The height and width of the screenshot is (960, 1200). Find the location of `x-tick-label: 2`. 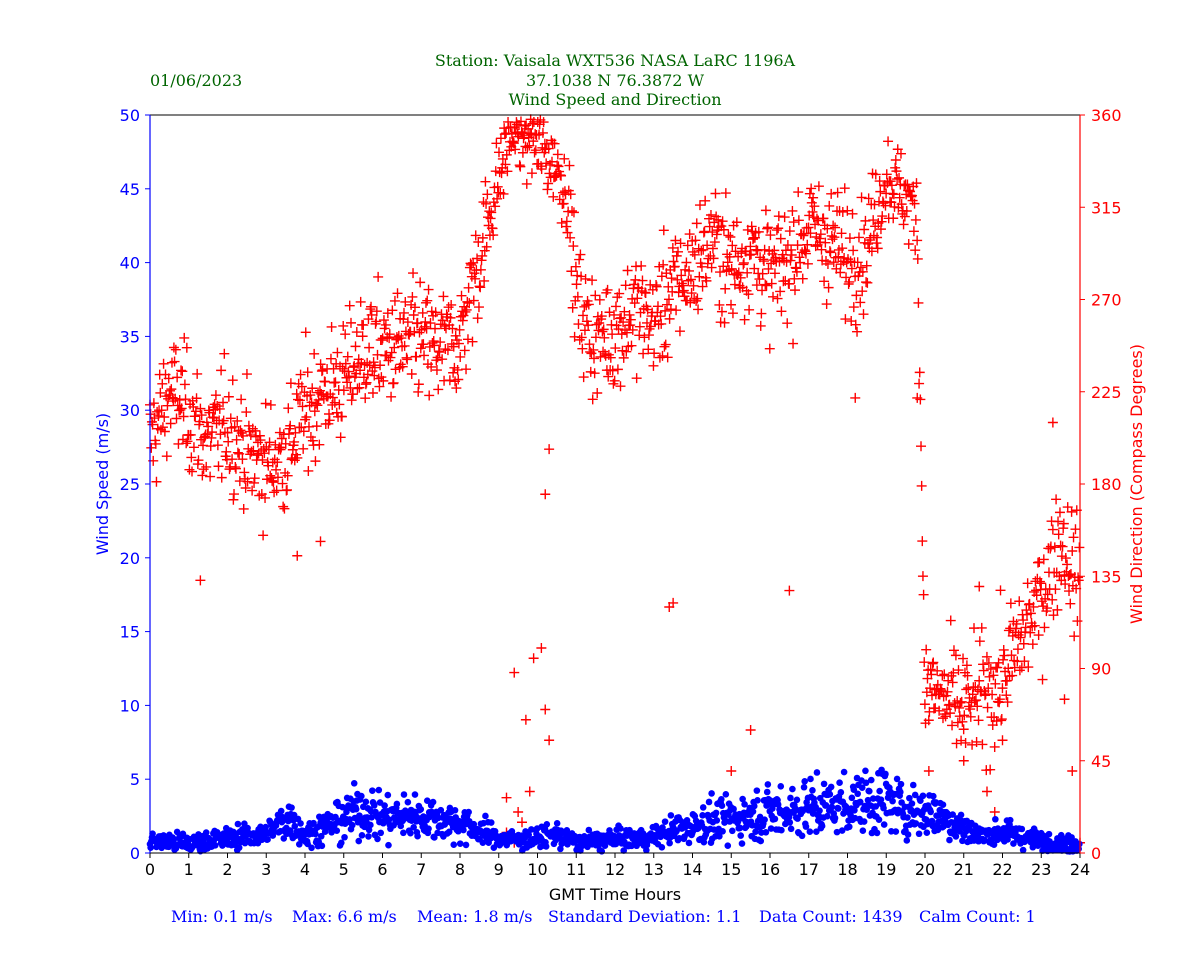

x-tick-label: 2 is located at coordinates (227, 869).